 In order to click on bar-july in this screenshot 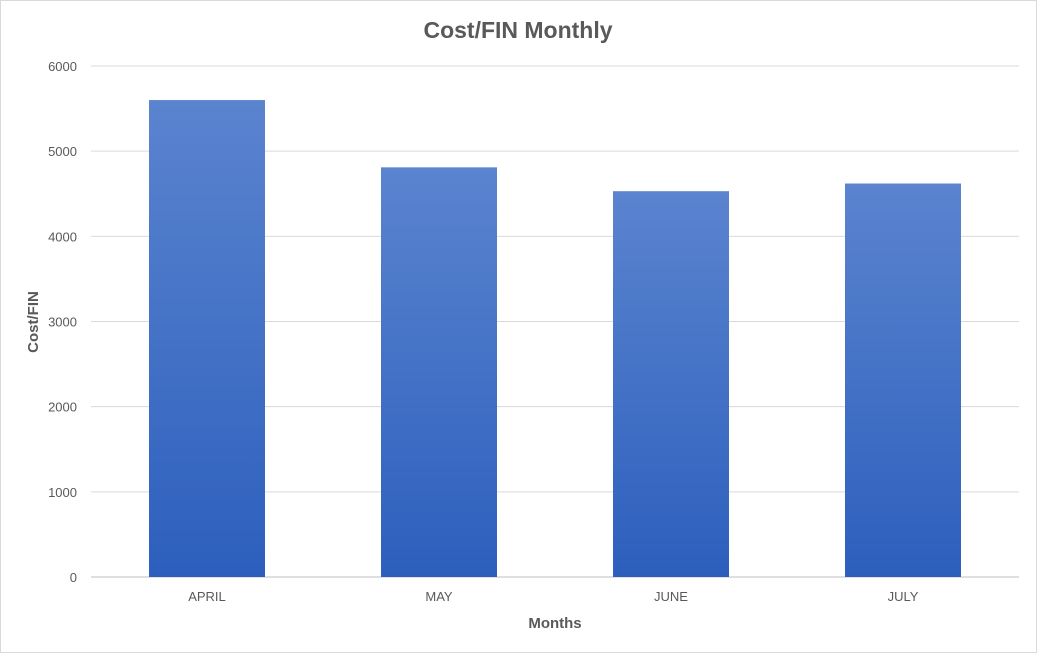, I will do `click(903, 380)`.